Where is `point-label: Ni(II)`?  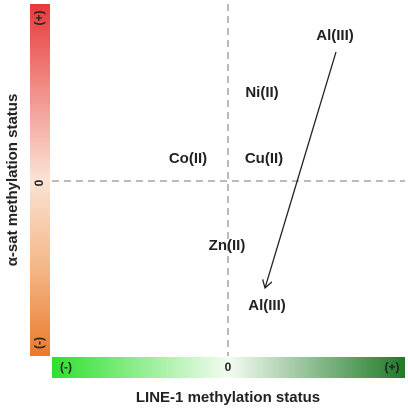 point-label: Ni(II) is located at coordinates (261, 92).